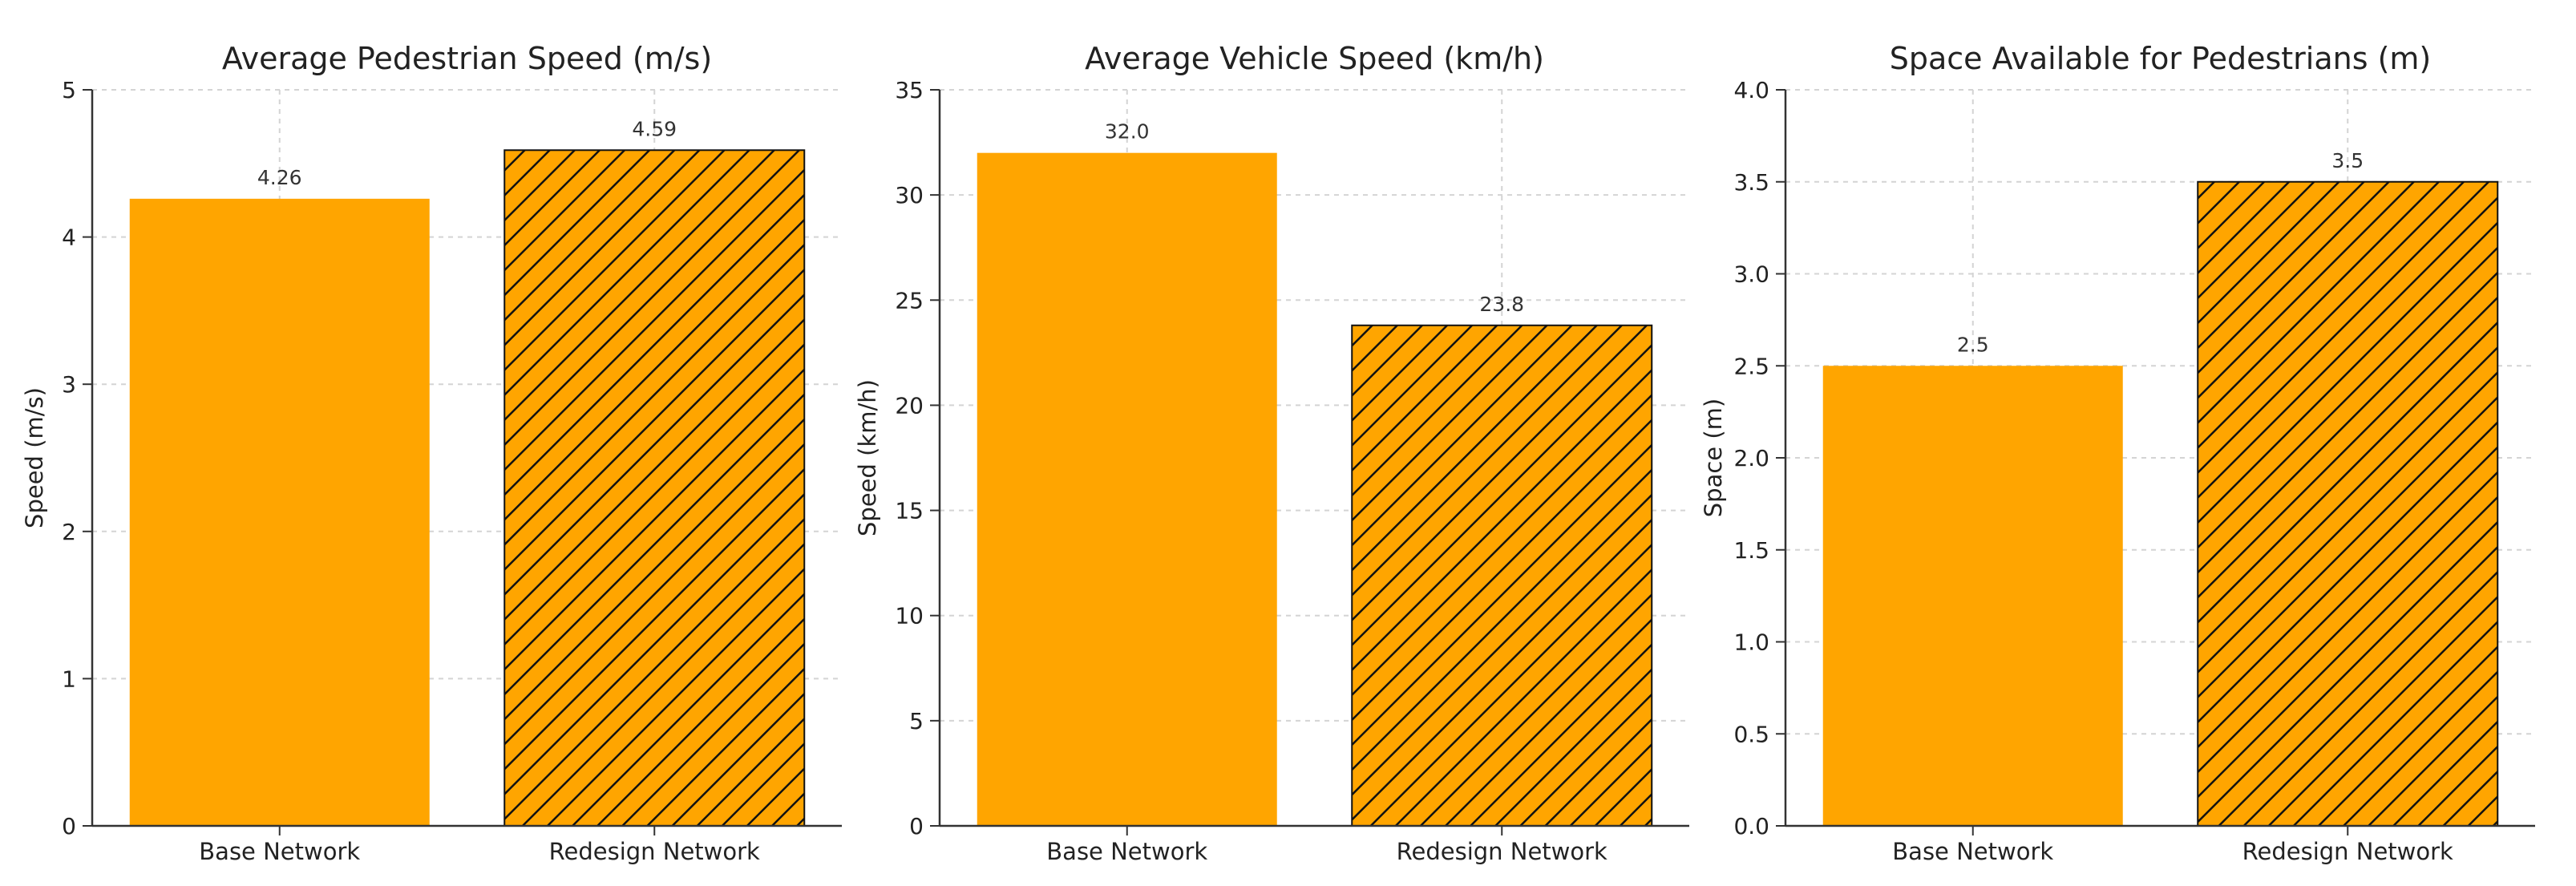  I want to click on y-tick-label: 1.0, so click(1751, 642).